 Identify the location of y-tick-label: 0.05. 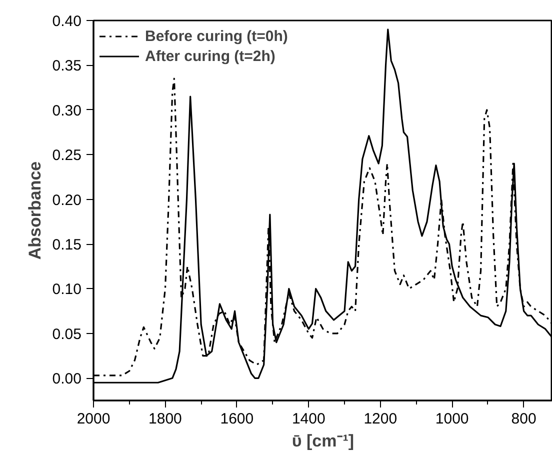
(67, 334).